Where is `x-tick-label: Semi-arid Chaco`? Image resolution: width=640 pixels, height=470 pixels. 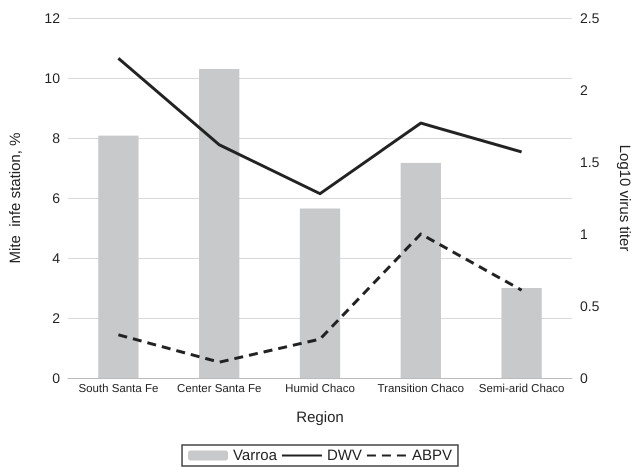 x-tick-label: Semi-arid Chaco is located at coordinates (521, 389).